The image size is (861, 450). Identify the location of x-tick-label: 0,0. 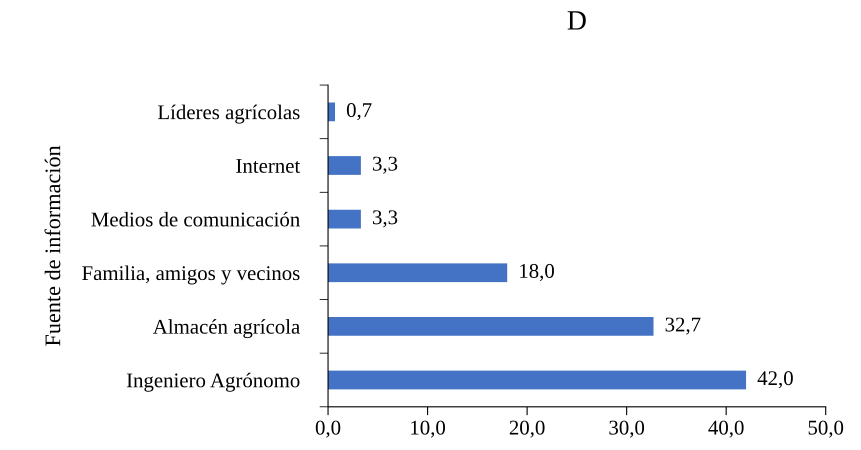
(328, 429).